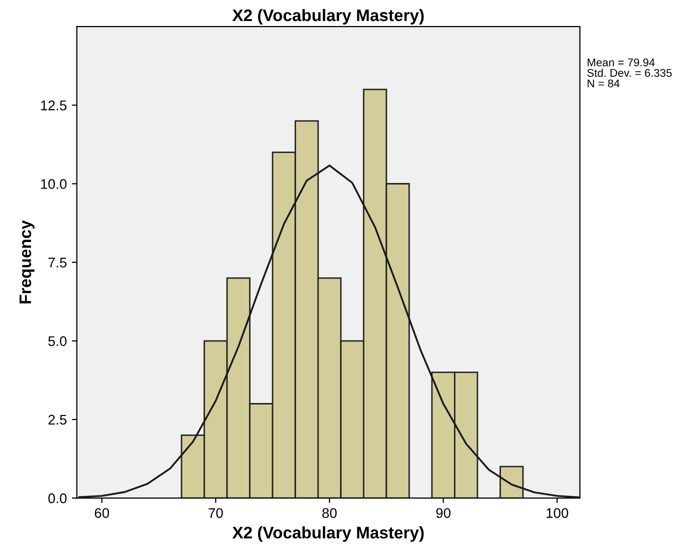  What do you see at coordinates (629, 72) in the screenshot?
I see `text: Std. Dev. = 6.335` at bounding box center [629, 72].